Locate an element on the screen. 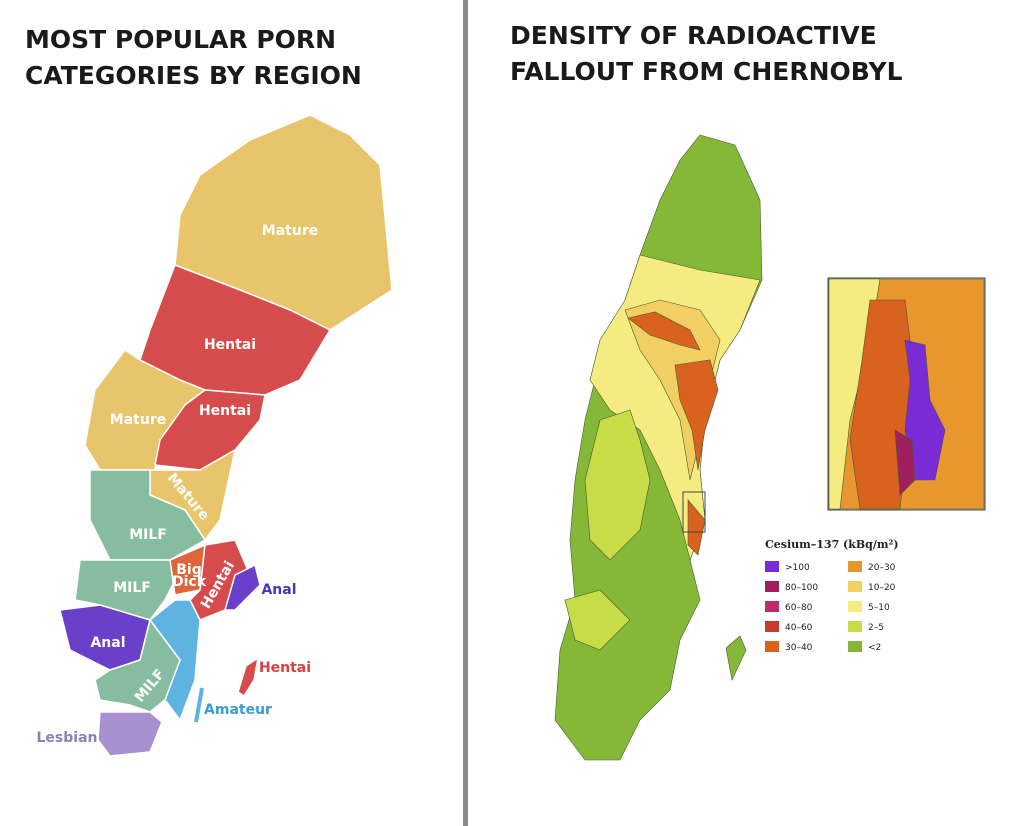 Image resolution: width=1024 pixels, height=826 pixels. legend-label: 5–10 is located at coordinates (879, 608).